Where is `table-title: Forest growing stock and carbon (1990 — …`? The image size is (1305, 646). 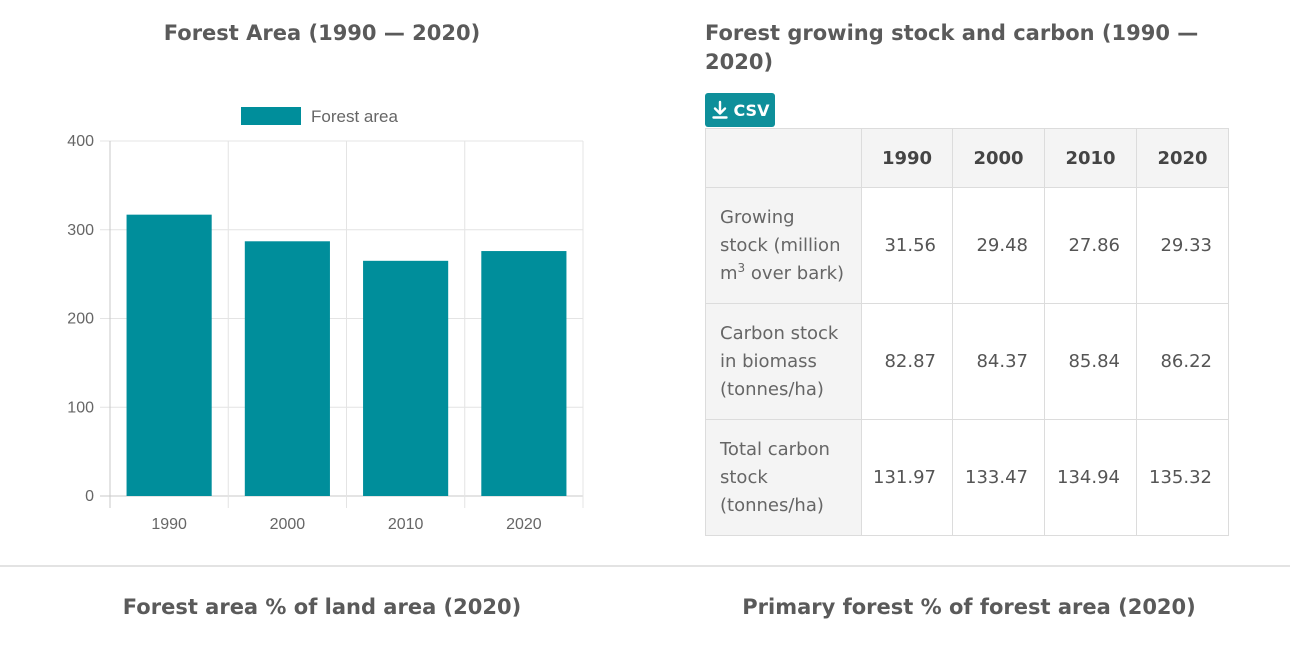 table-title: Forest growing stock and carbon (1990 — … is located at coordinates (952, 47).